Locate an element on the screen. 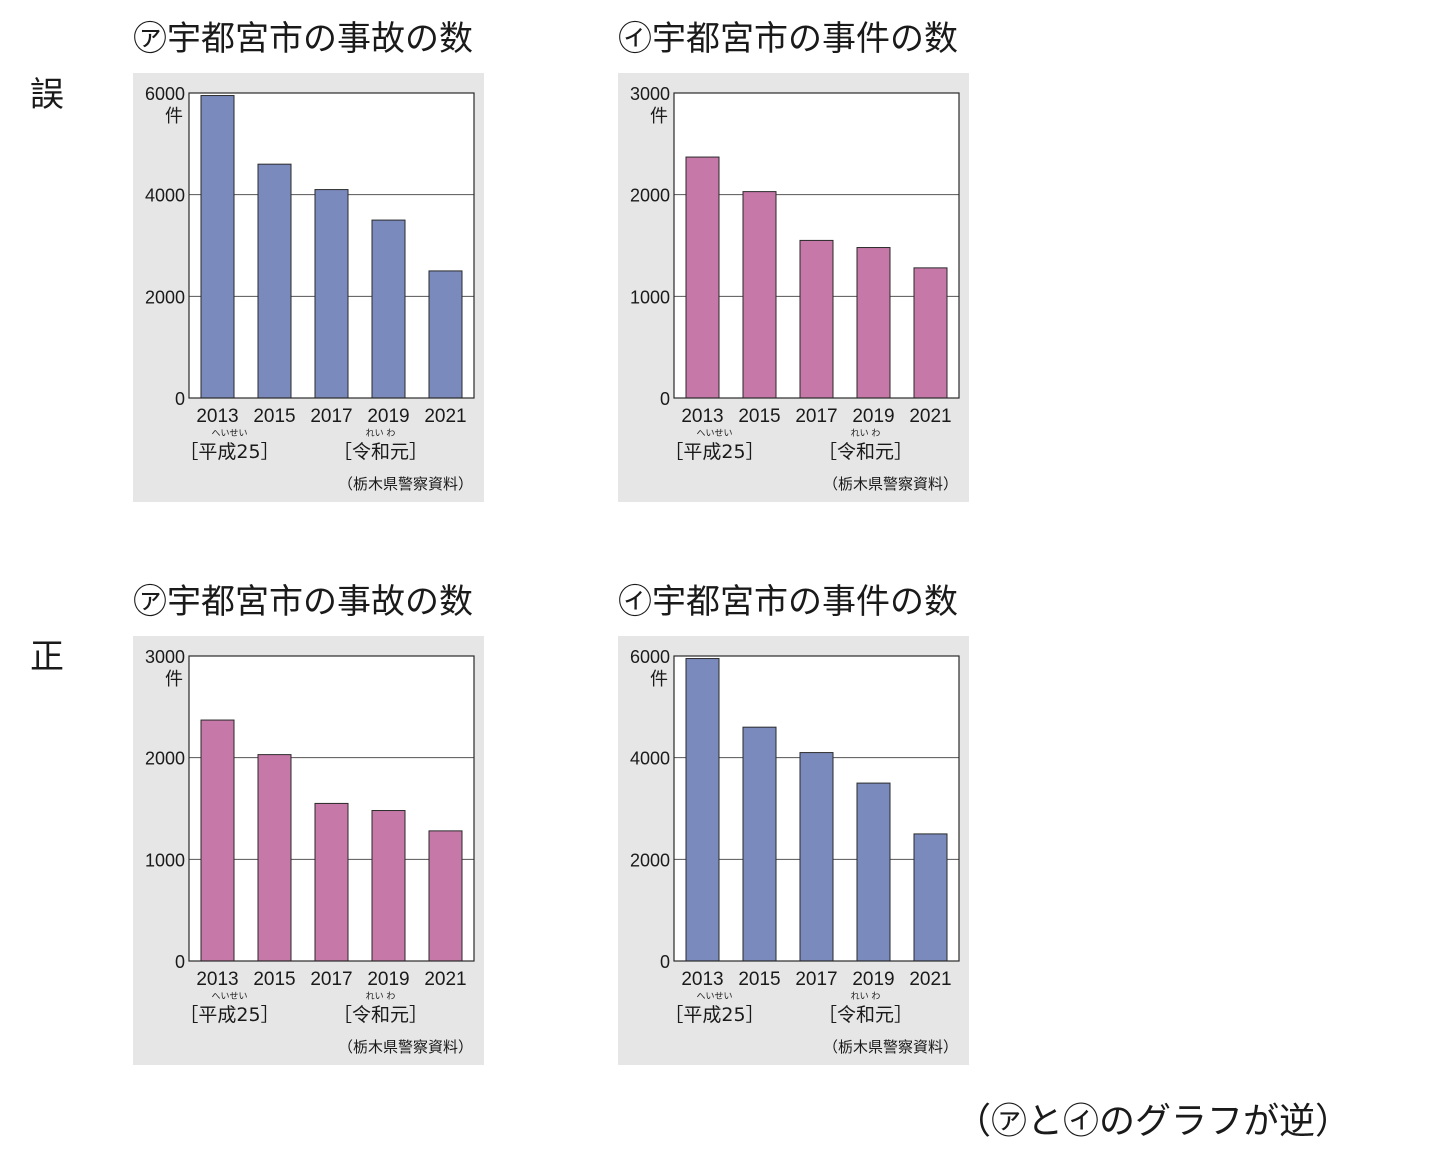 Image resolution: width=1438 pixels, height=1159 pixels. row-label-wrong: 誤 is located at coordinates (47, 95).